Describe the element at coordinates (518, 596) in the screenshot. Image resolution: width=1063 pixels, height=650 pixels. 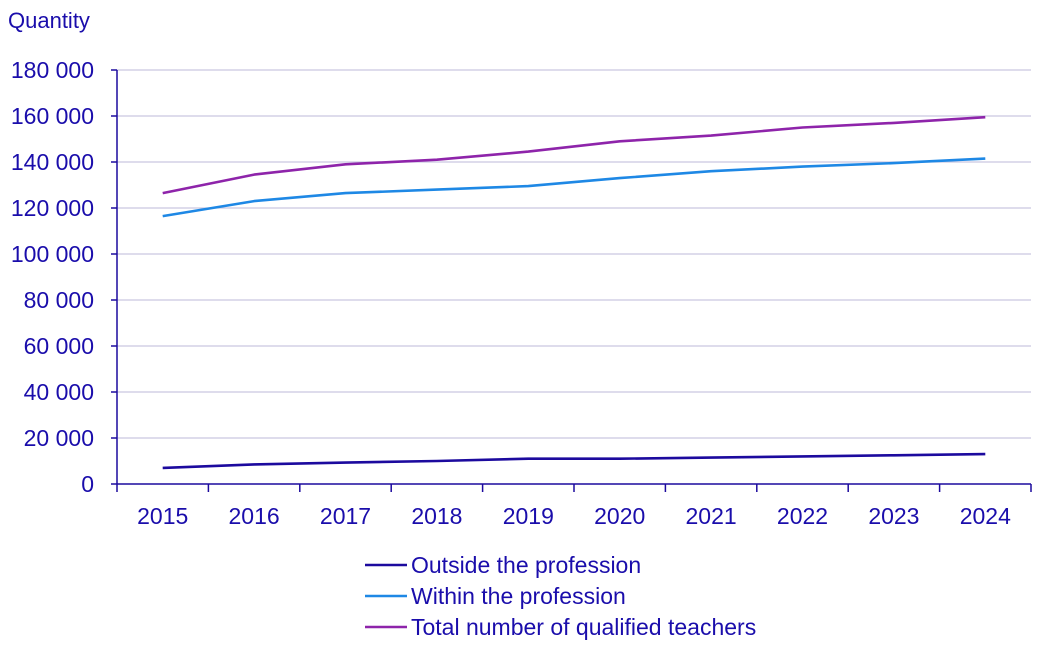
I see `legend-label: Within the profession` at that location.